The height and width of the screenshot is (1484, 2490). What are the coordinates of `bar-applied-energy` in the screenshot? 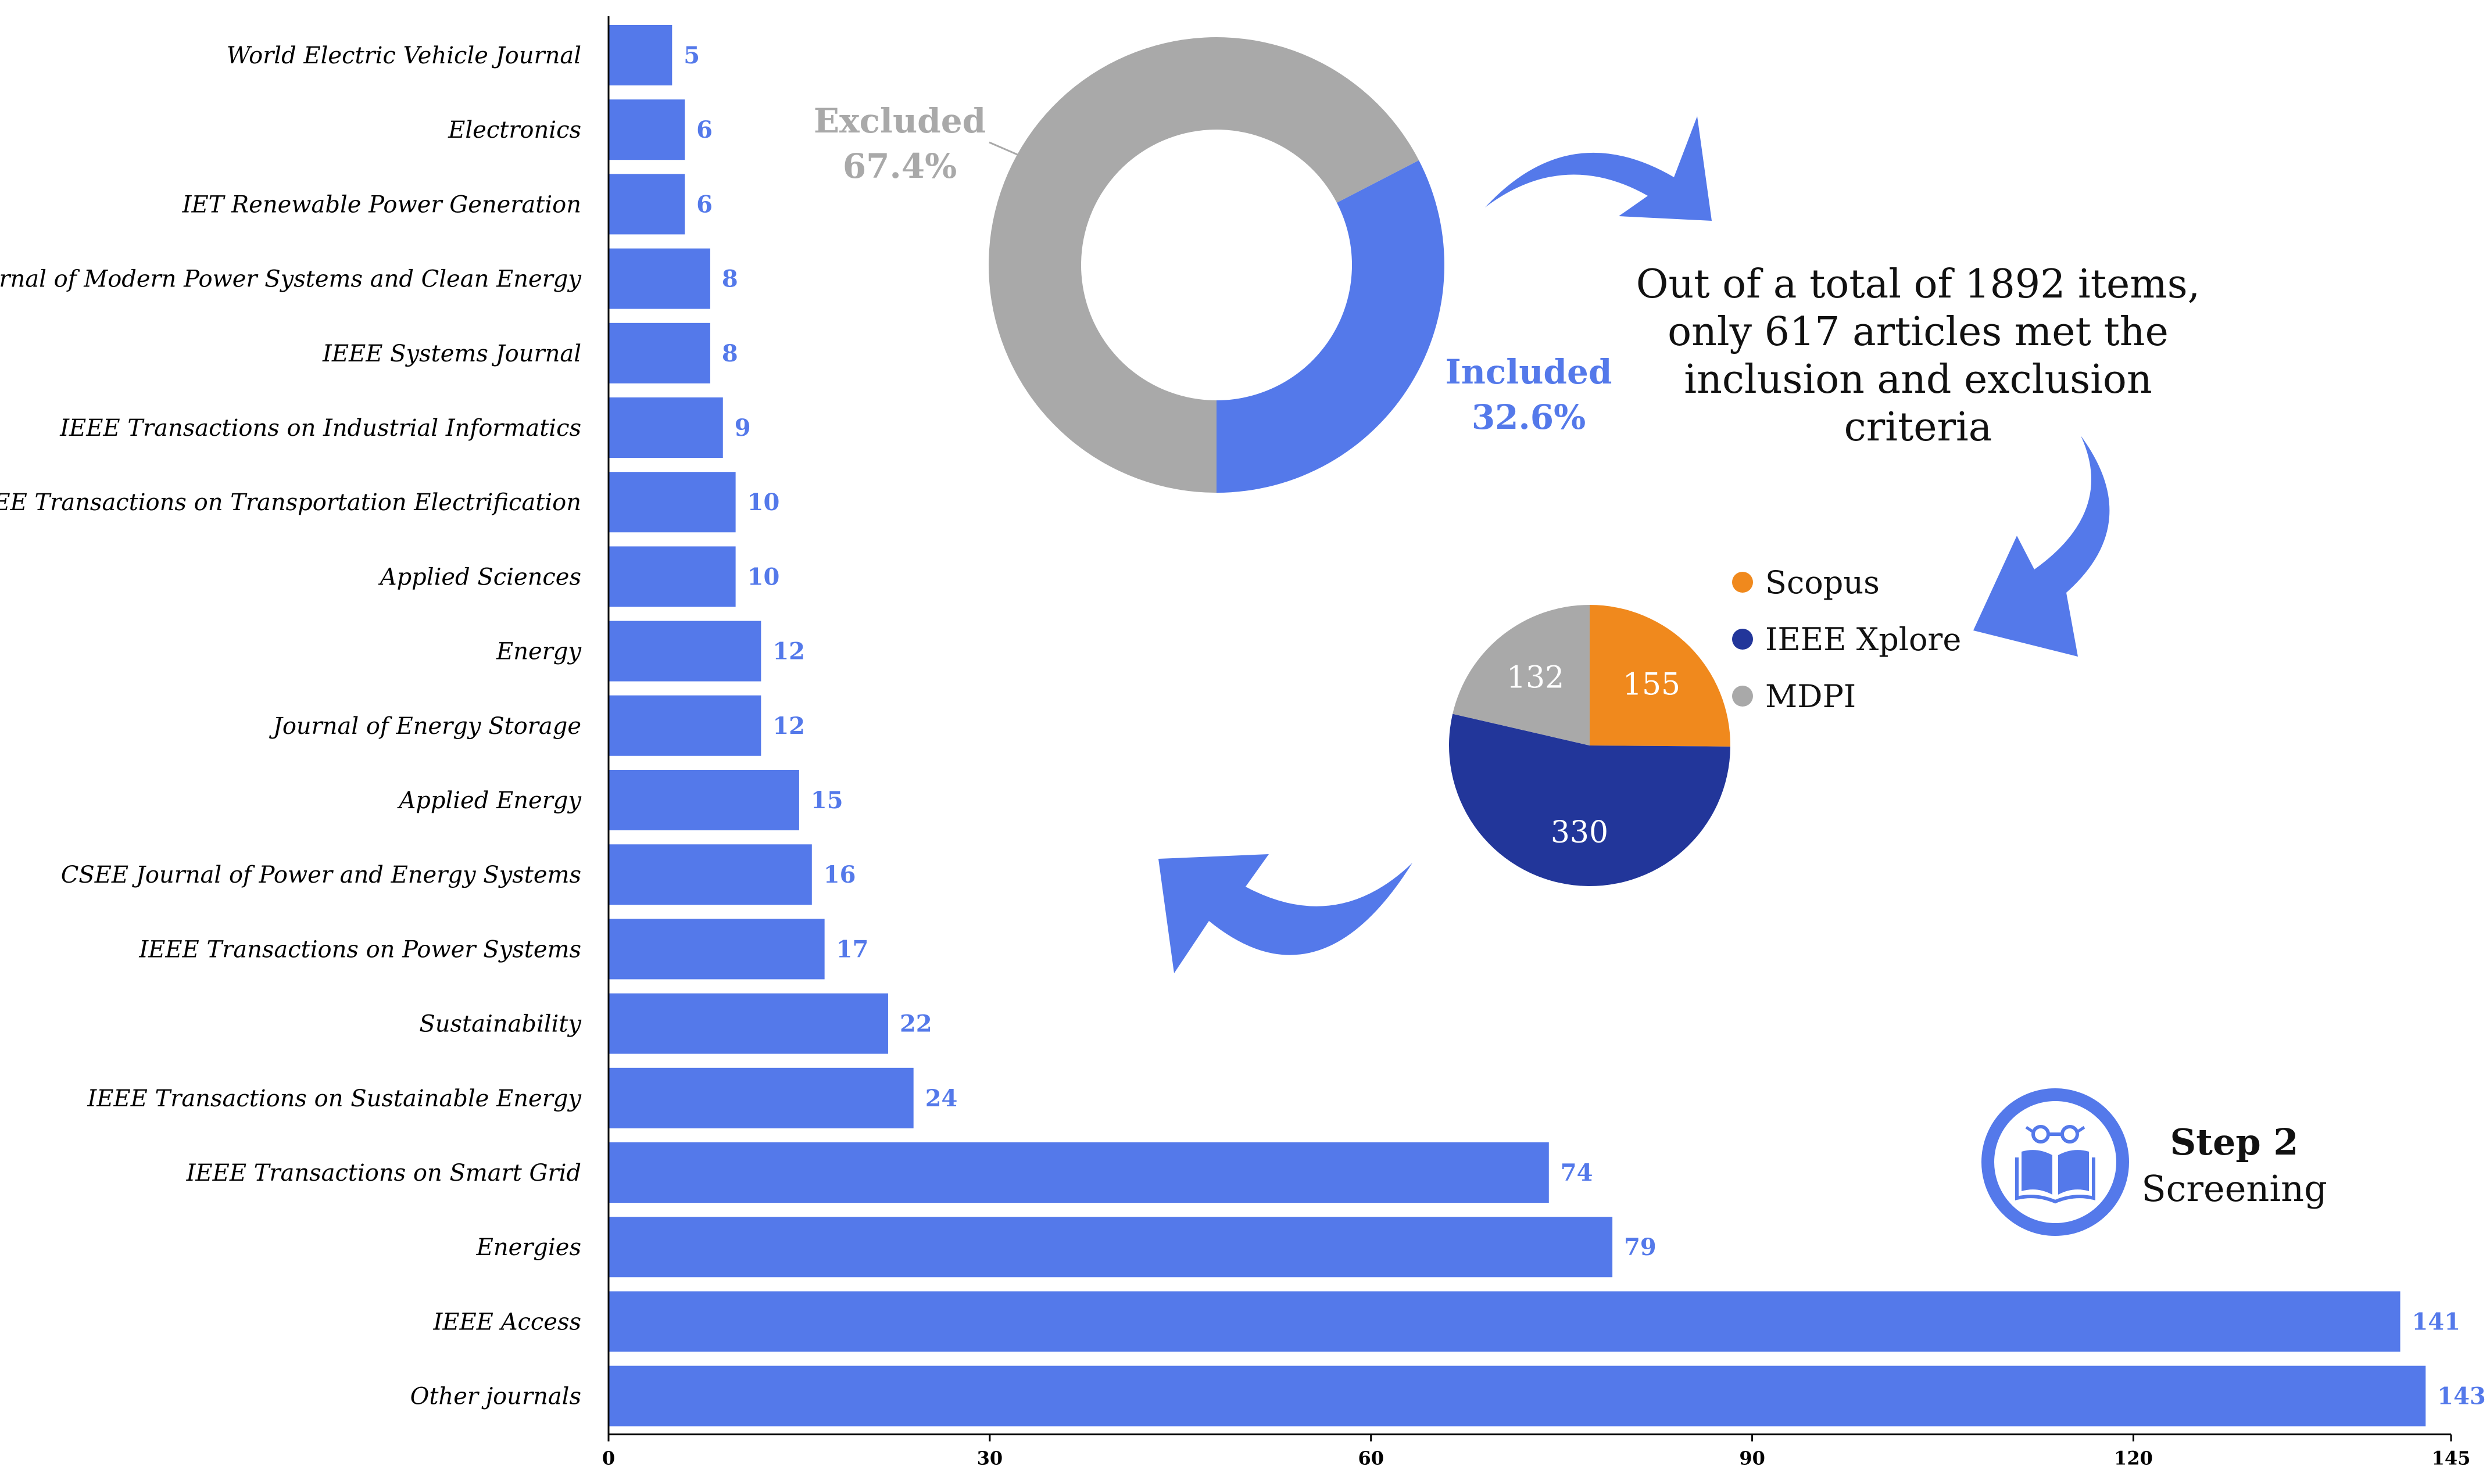 It's located at (704, 800).